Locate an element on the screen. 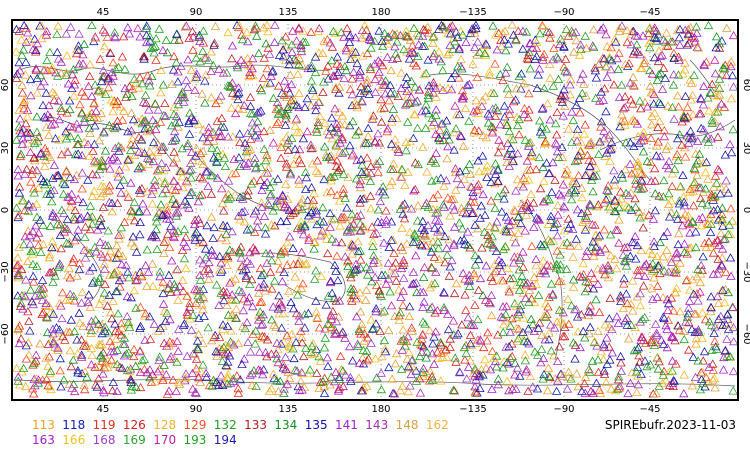 The image size is (750, 450). dataset-label: SPIREbufr.2023-11-03 is located at coordinates (670, 425).